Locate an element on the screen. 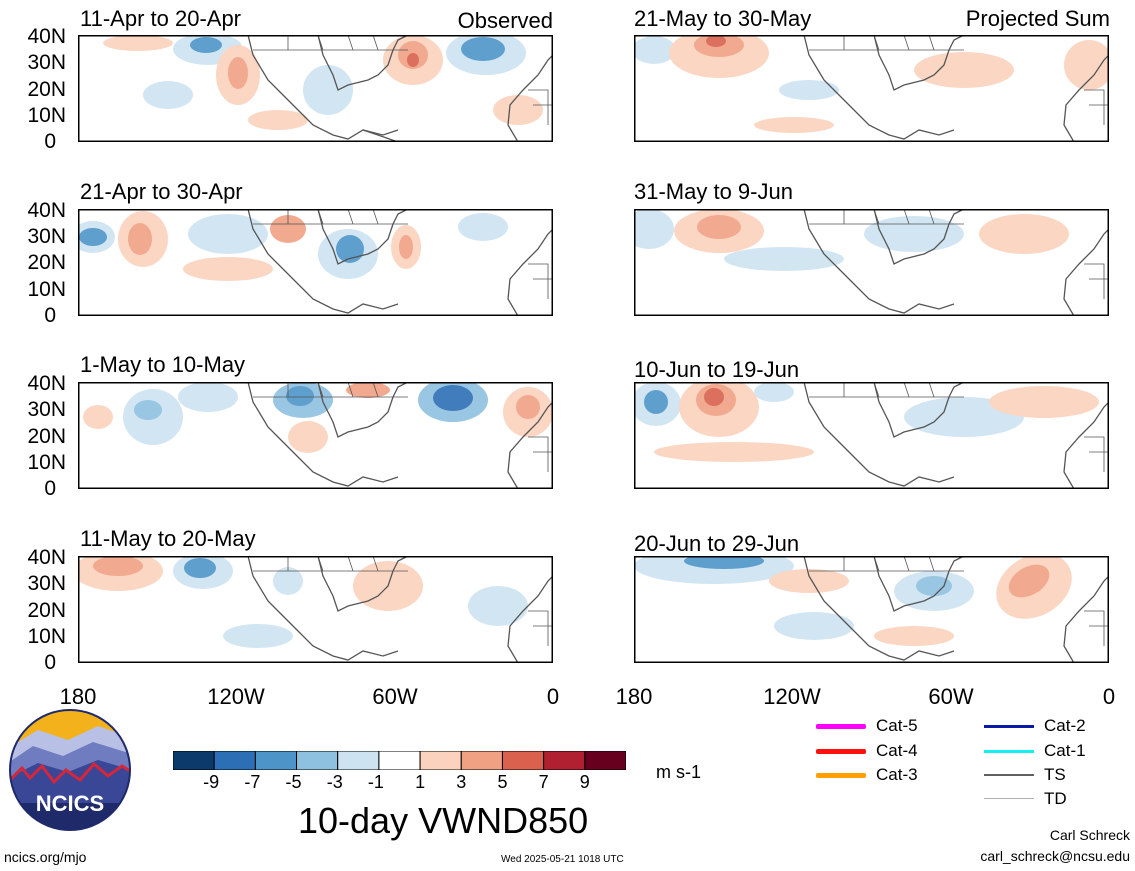  footer-timestamp: Wed 2025-05-21 1018 UTC is located at coordinates (562, 859).